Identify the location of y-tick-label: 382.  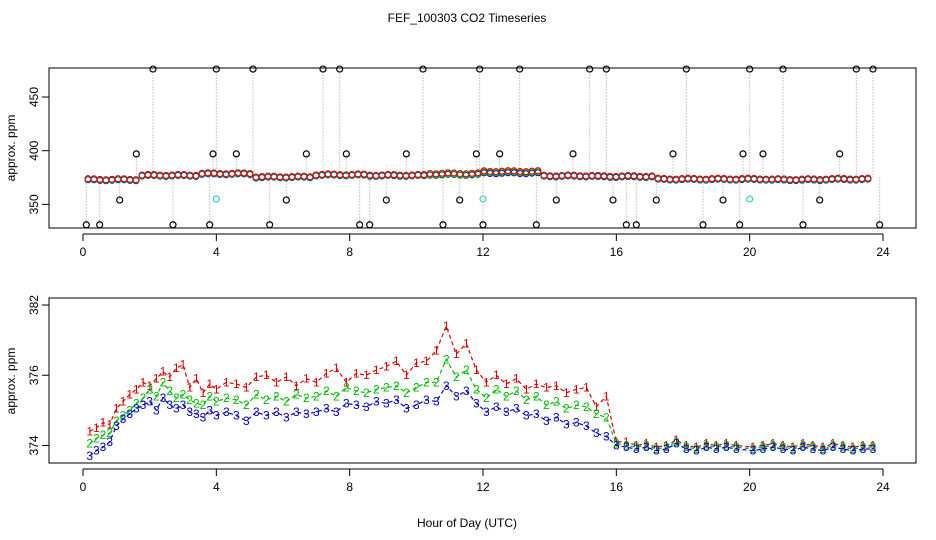
(34, 305).